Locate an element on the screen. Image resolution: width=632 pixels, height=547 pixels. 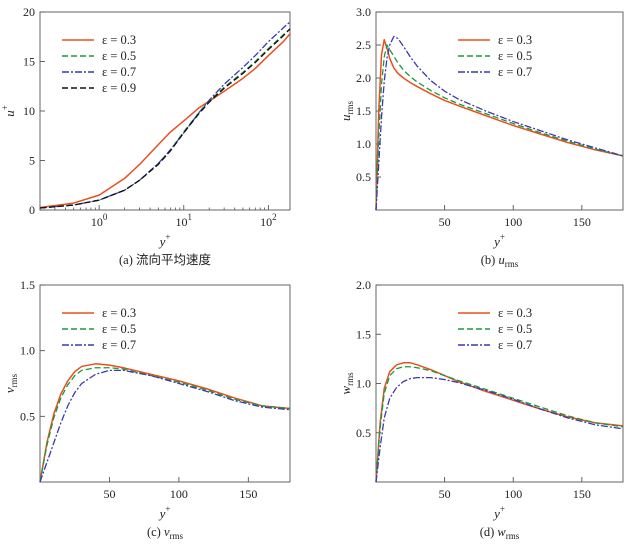
panel-caption: (b) urms is located at coordinates (500, 261).